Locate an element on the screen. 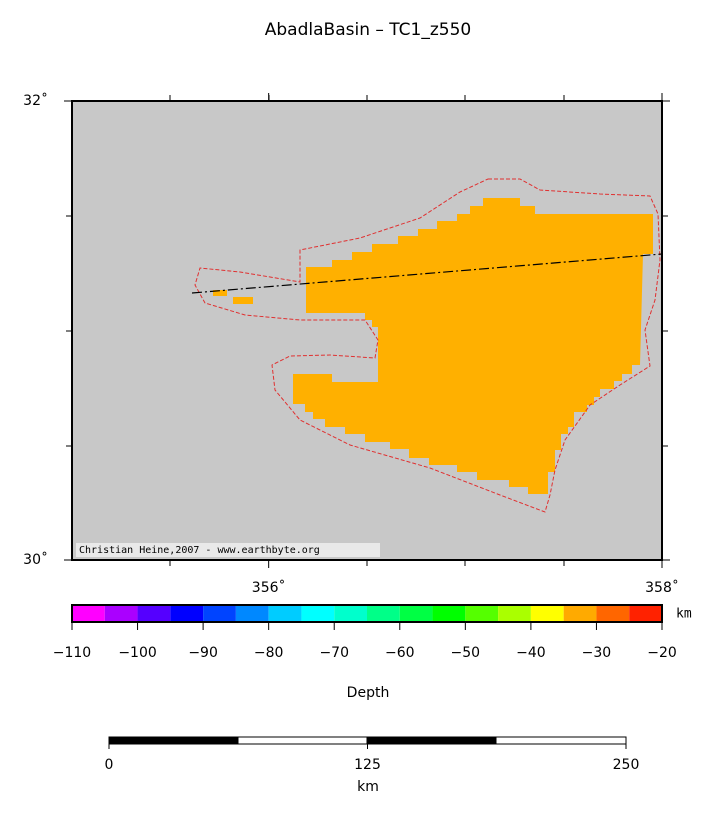 The height and width of the screenshot is (818, 716). profile-line is located at coordinates (427, 273).